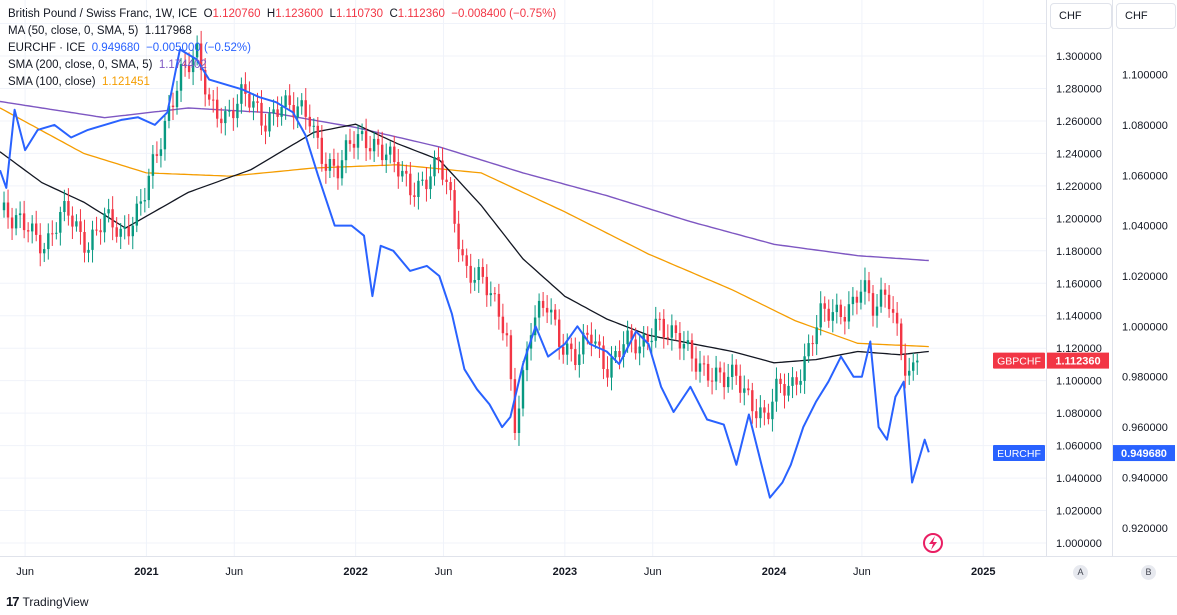 This screenshot has width=1177, height=615. I want to click on auto-scale-button-b: B, so click(1148, 572).